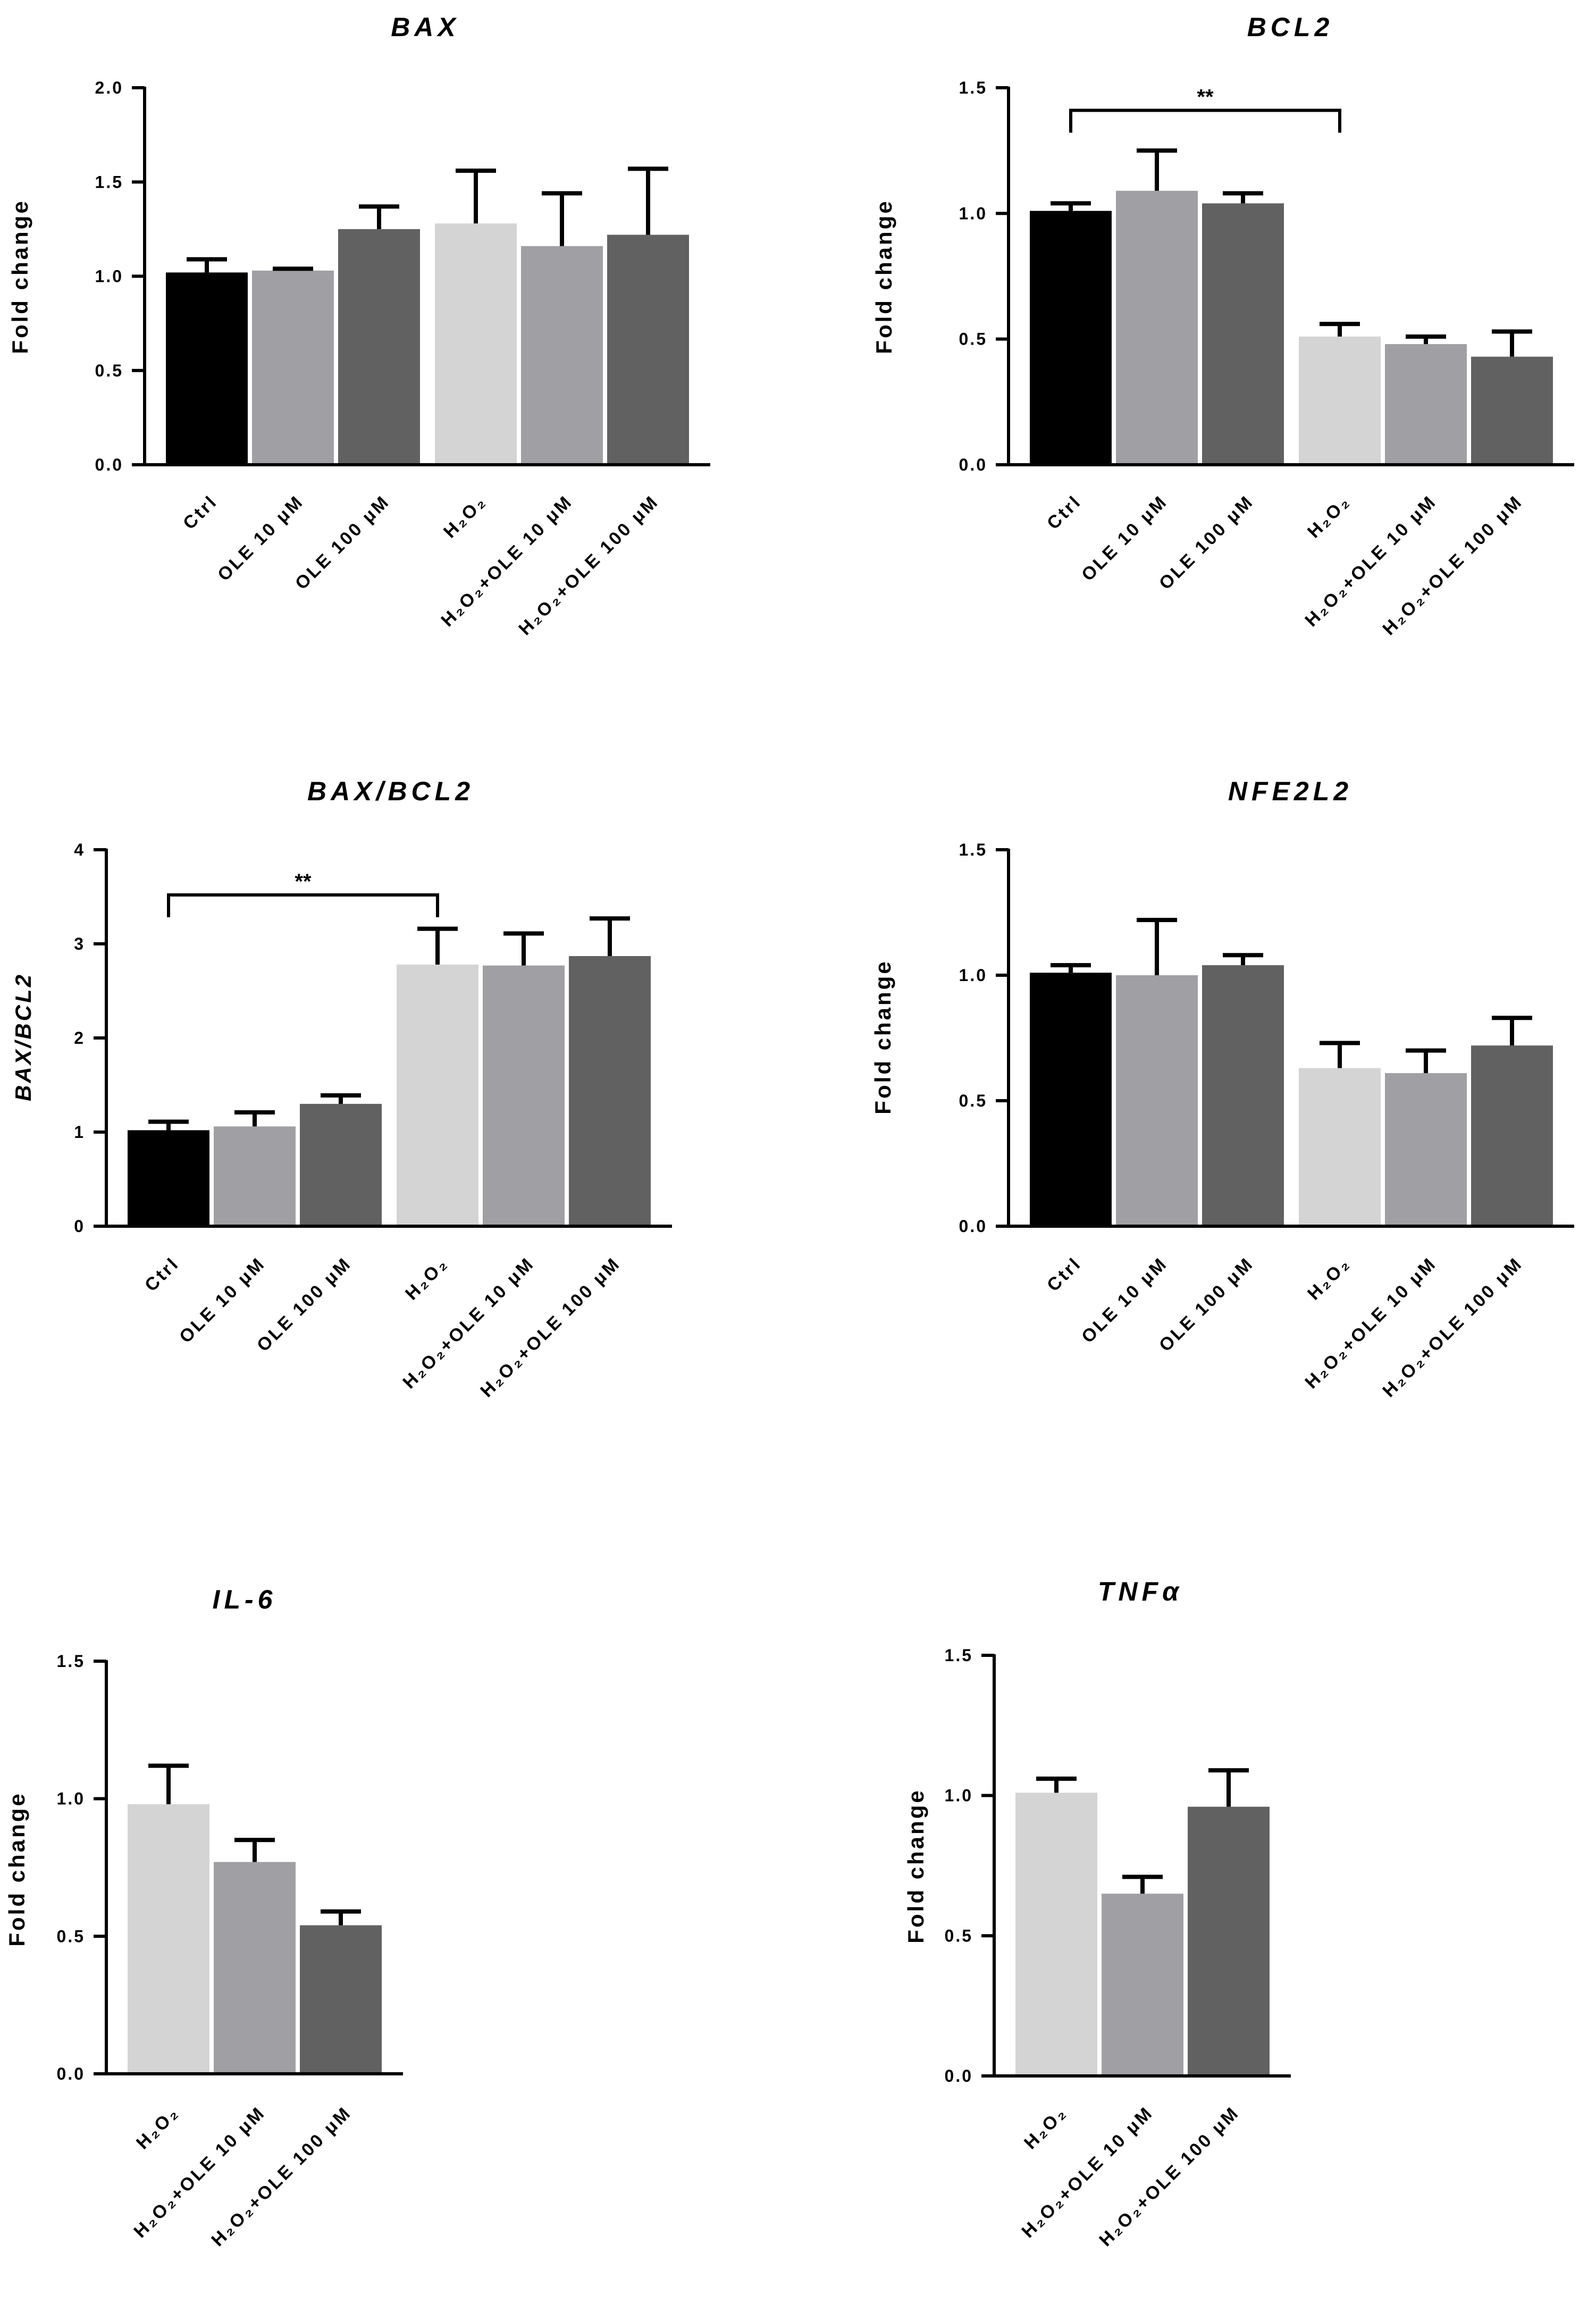 This screenshot has width=1596, height=2320. What do you see at coordinates (1290, 791) in the screenshot?
I see `chart-title: NFE2L2` at bounding box center [1290, 791].